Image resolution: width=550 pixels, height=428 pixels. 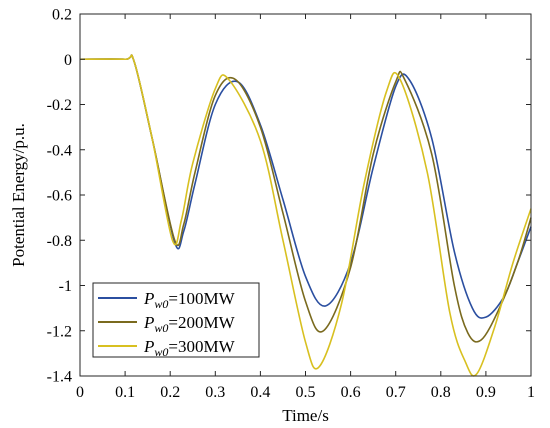 I want to click on x-tick-label: 0.8, so click(x=441, y=392).